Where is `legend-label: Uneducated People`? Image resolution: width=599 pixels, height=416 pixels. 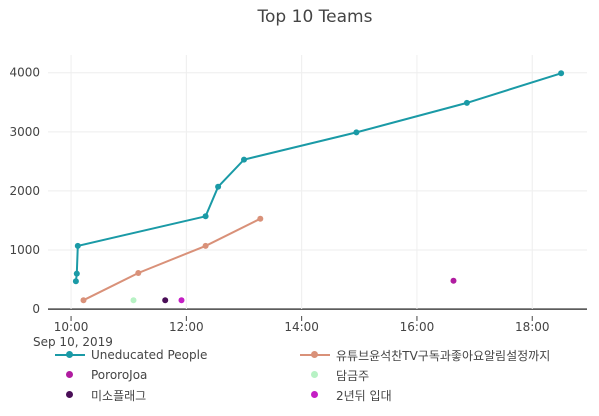 legend-label: Uneducated People is located at coordinates (149, 355).